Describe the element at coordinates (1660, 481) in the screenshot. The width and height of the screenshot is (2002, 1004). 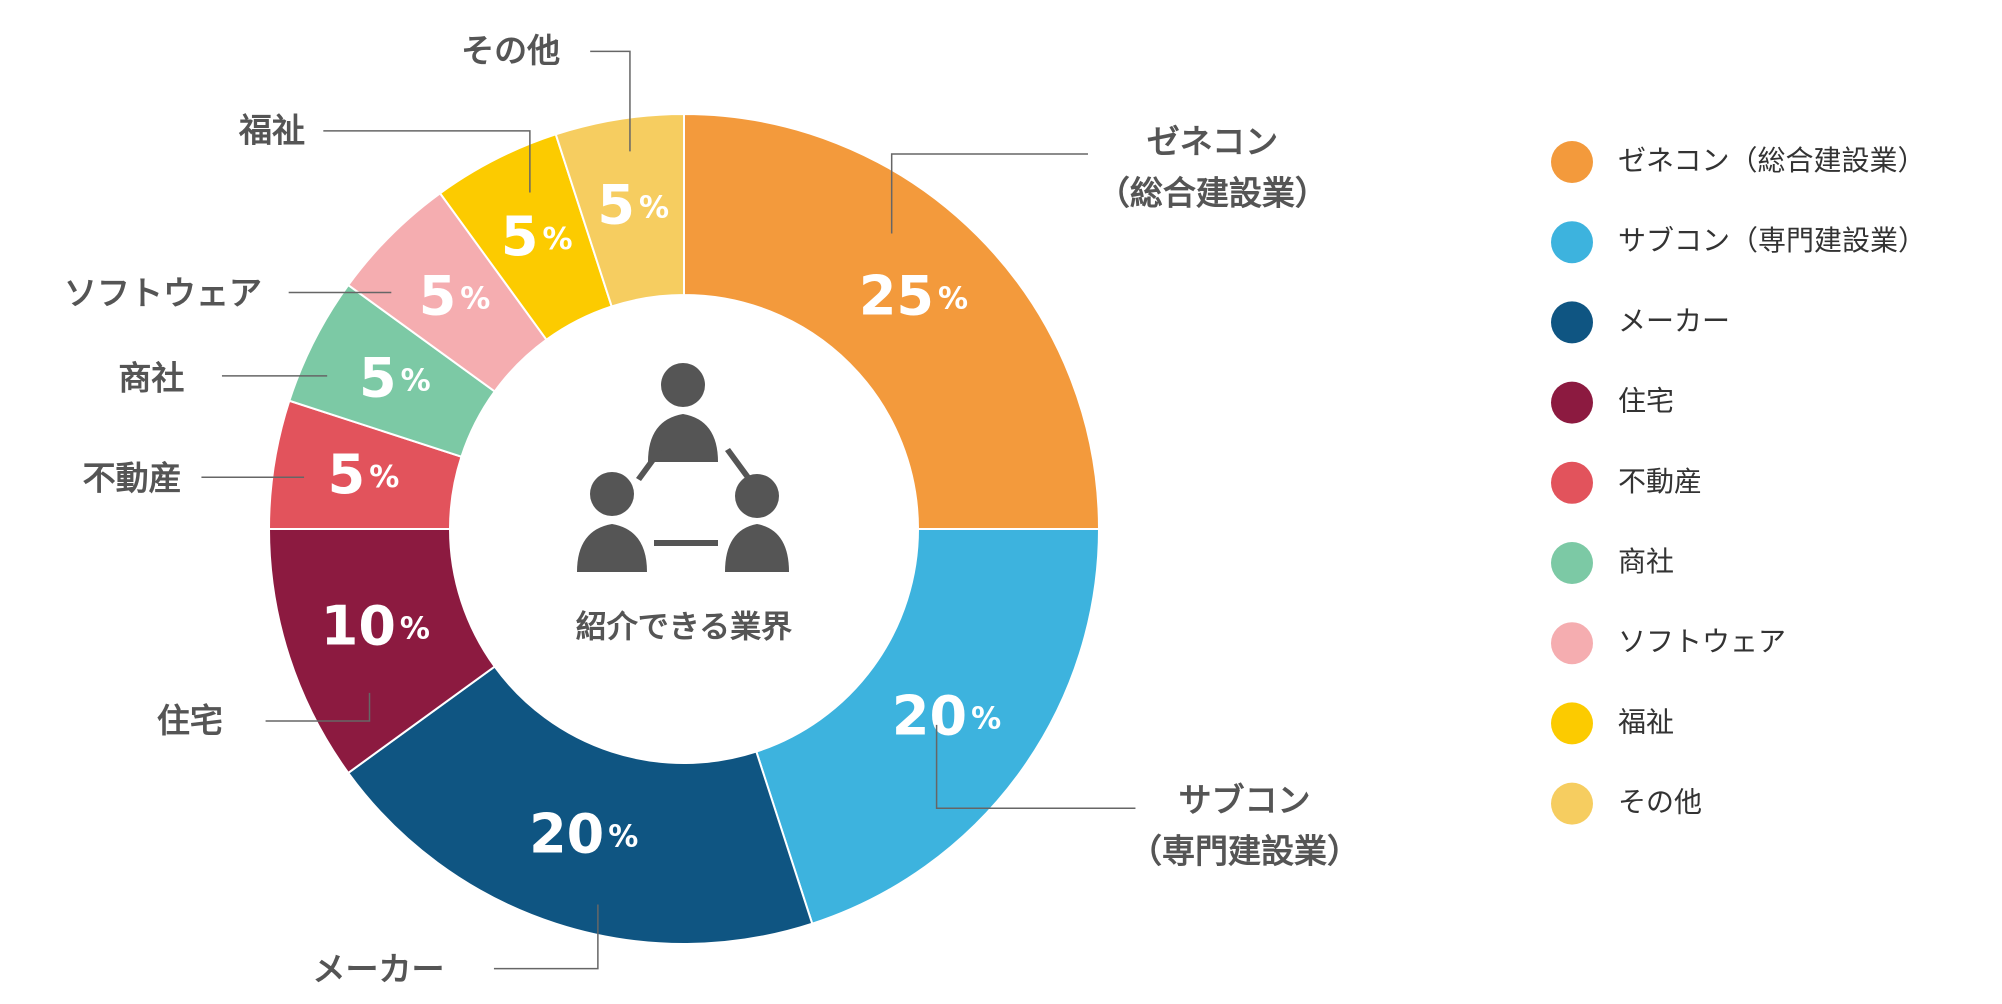
I see `legend-label: 不動産` at that location.